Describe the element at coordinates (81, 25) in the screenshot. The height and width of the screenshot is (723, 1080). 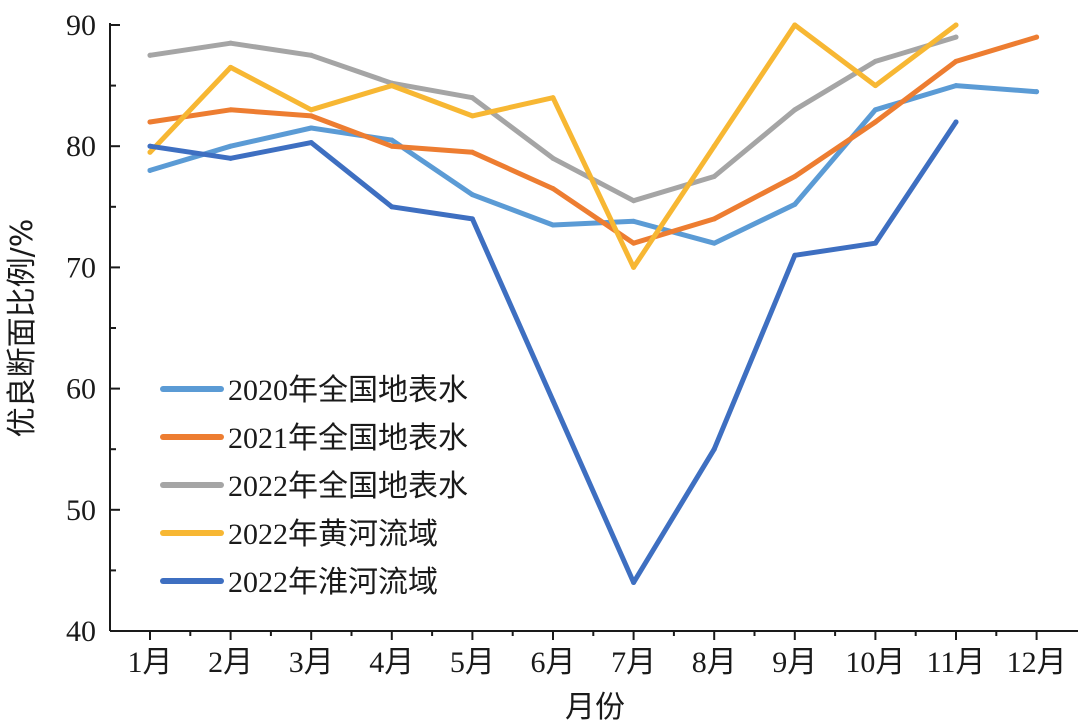
I see `y-tick-label: 90` at that location.